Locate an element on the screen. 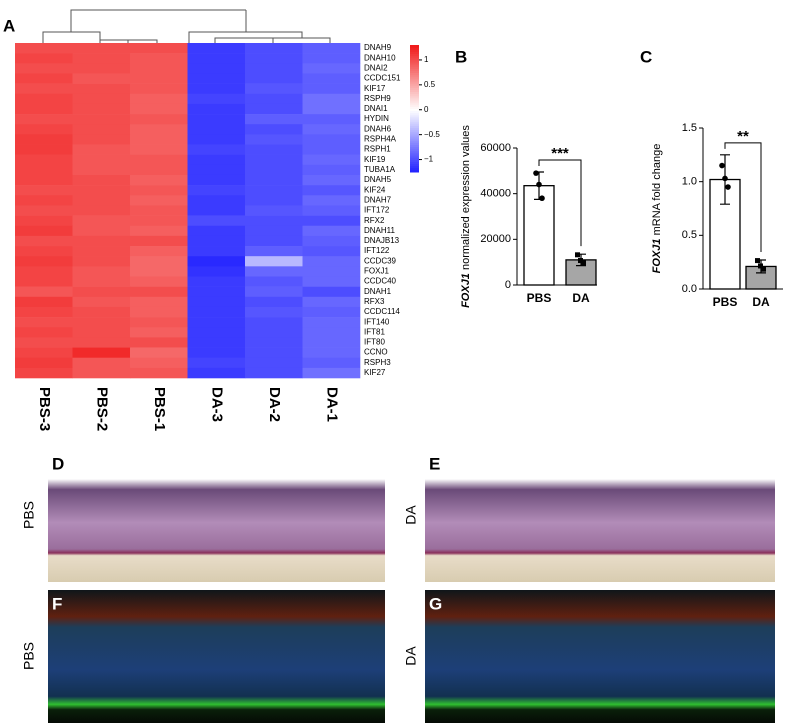  row-label: DNAI2 is located at coordinates (376, 67).